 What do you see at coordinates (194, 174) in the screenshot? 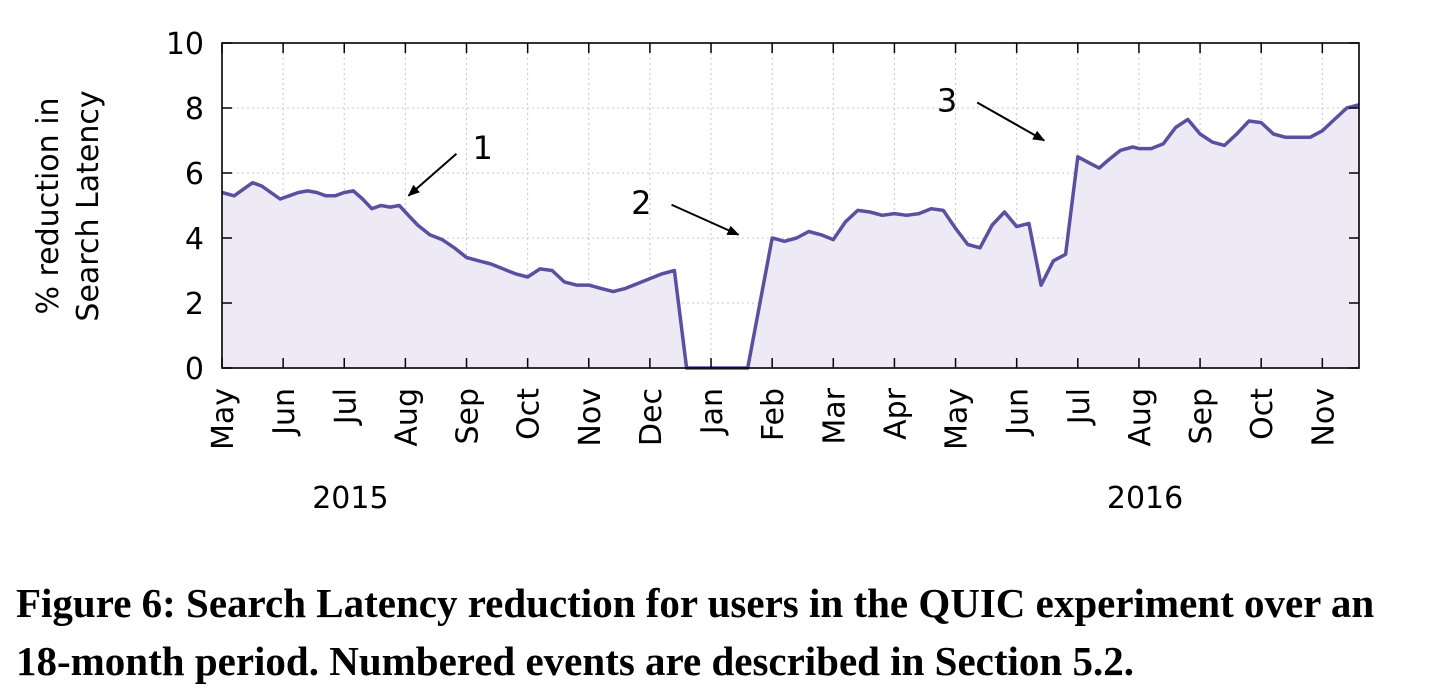
I see `y-tick-label: 6` at bounding box center [194, 174].